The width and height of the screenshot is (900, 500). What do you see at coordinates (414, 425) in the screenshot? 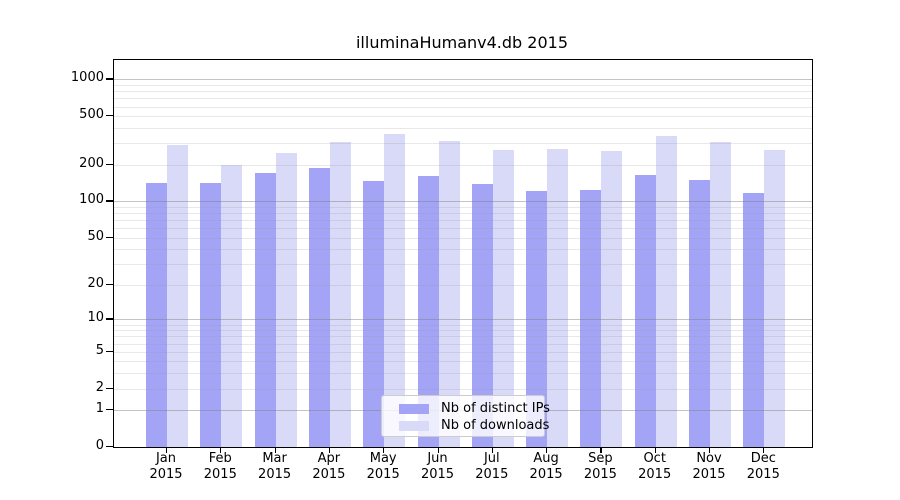
I see `legend-swatch-downloads` at bounding box center [414, 425].